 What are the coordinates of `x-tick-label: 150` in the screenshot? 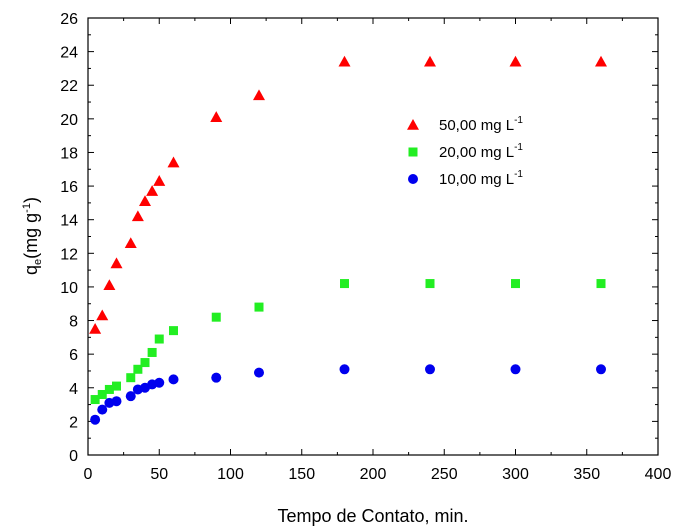 It's located at (301, 474).